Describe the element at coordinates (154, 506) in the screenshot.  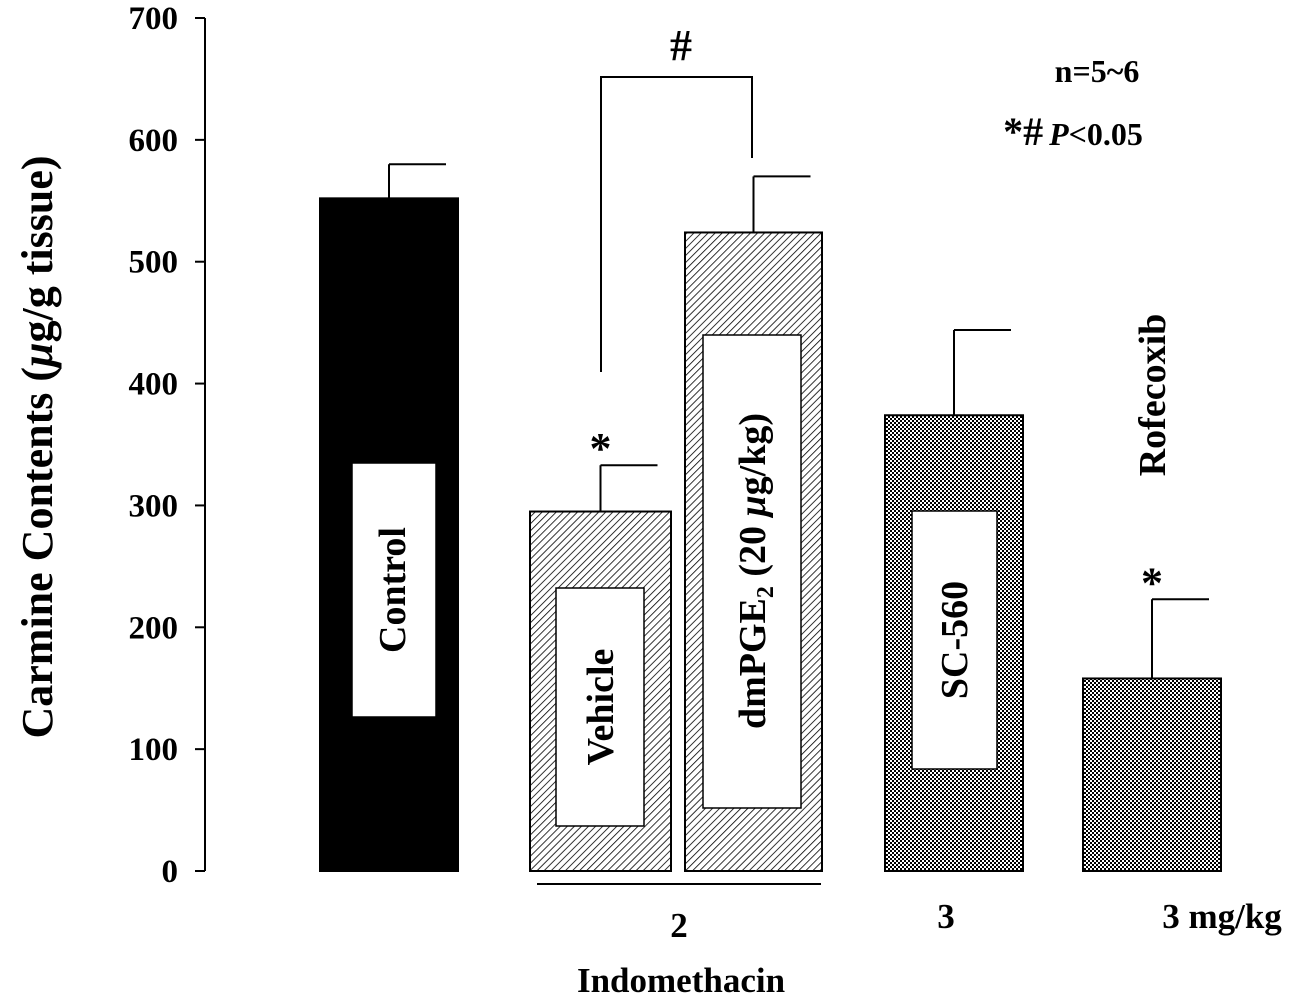
I see `y-tick-label: 300` at that location.